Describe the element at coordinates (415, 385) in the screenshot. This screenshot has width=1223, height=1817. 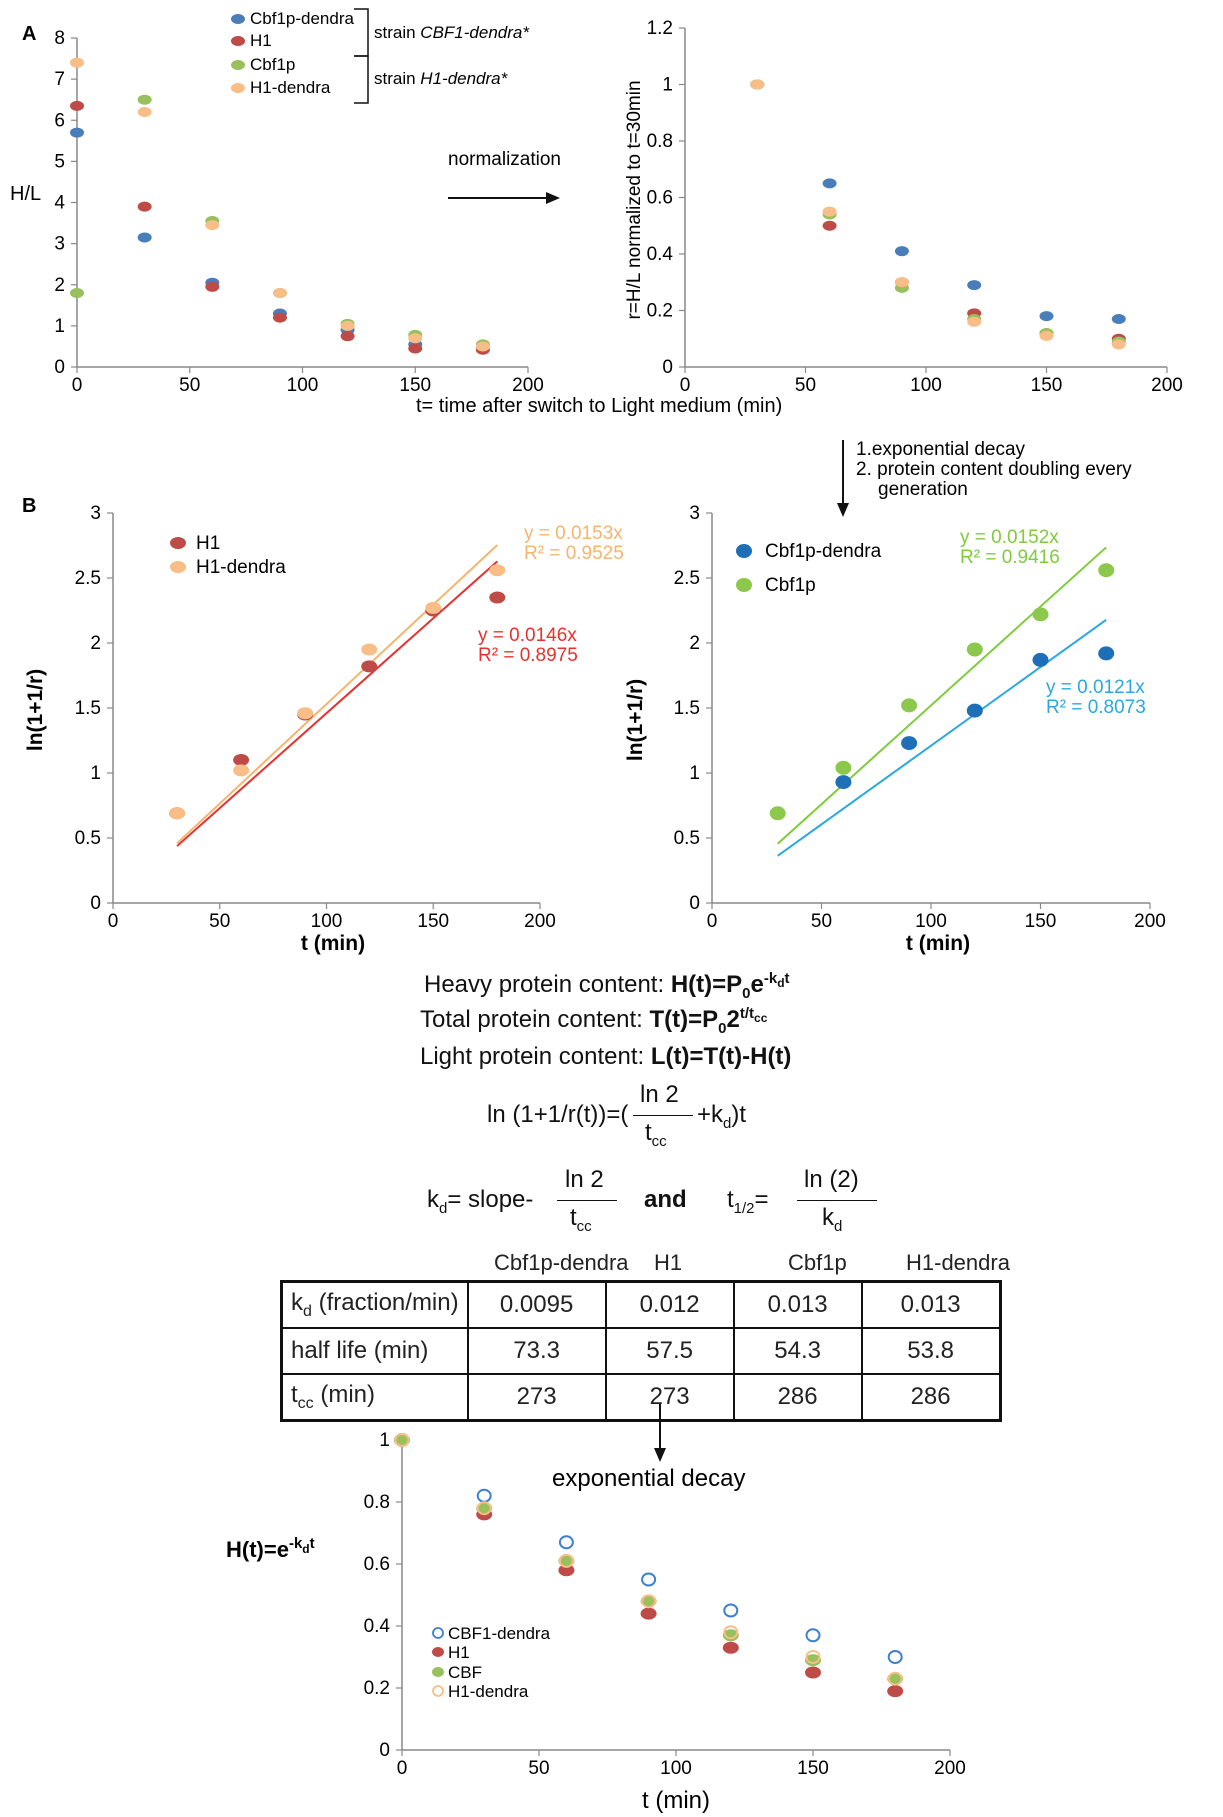
I see `x-tick-label: 150` at that location.